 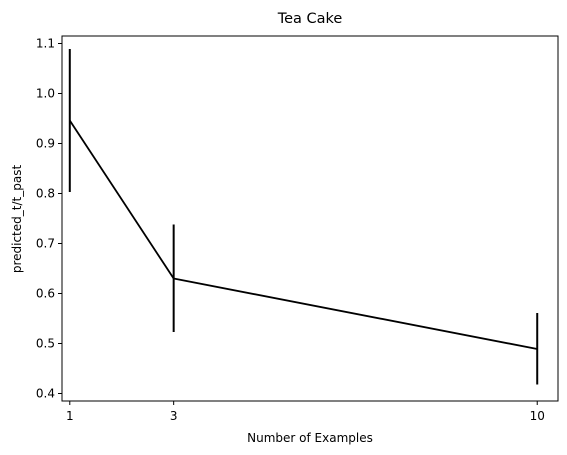 I want to click on y-tick-label: 0.6, so click(x=45, y=294).